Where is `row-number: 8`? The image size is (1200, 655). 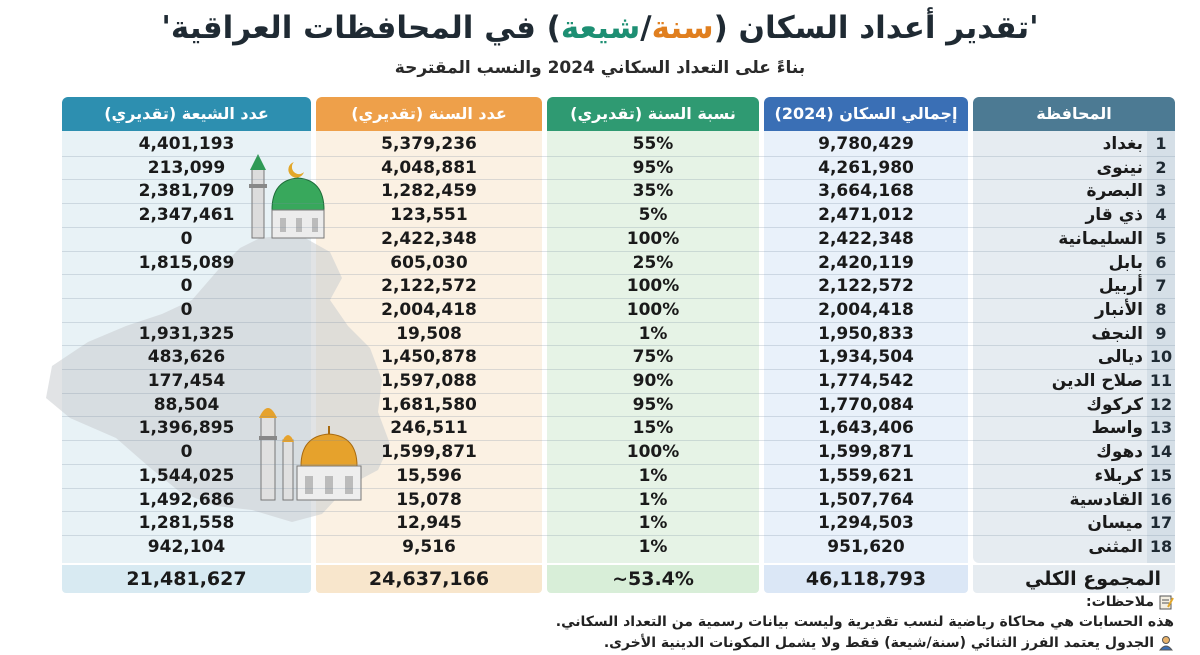 row-number: 8 is located at coordinates (1161, 309).